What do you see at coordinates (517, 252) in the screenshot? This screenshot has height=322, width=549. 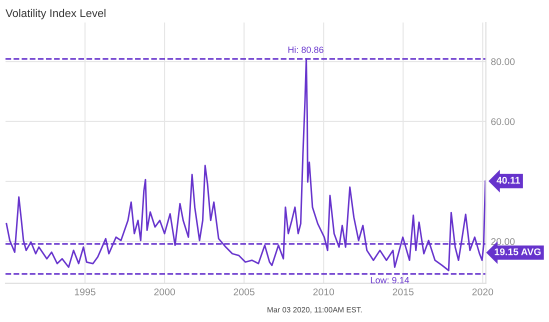 I see `ref-line-label: 19.15 AVG` at bounding box center [517, 252].